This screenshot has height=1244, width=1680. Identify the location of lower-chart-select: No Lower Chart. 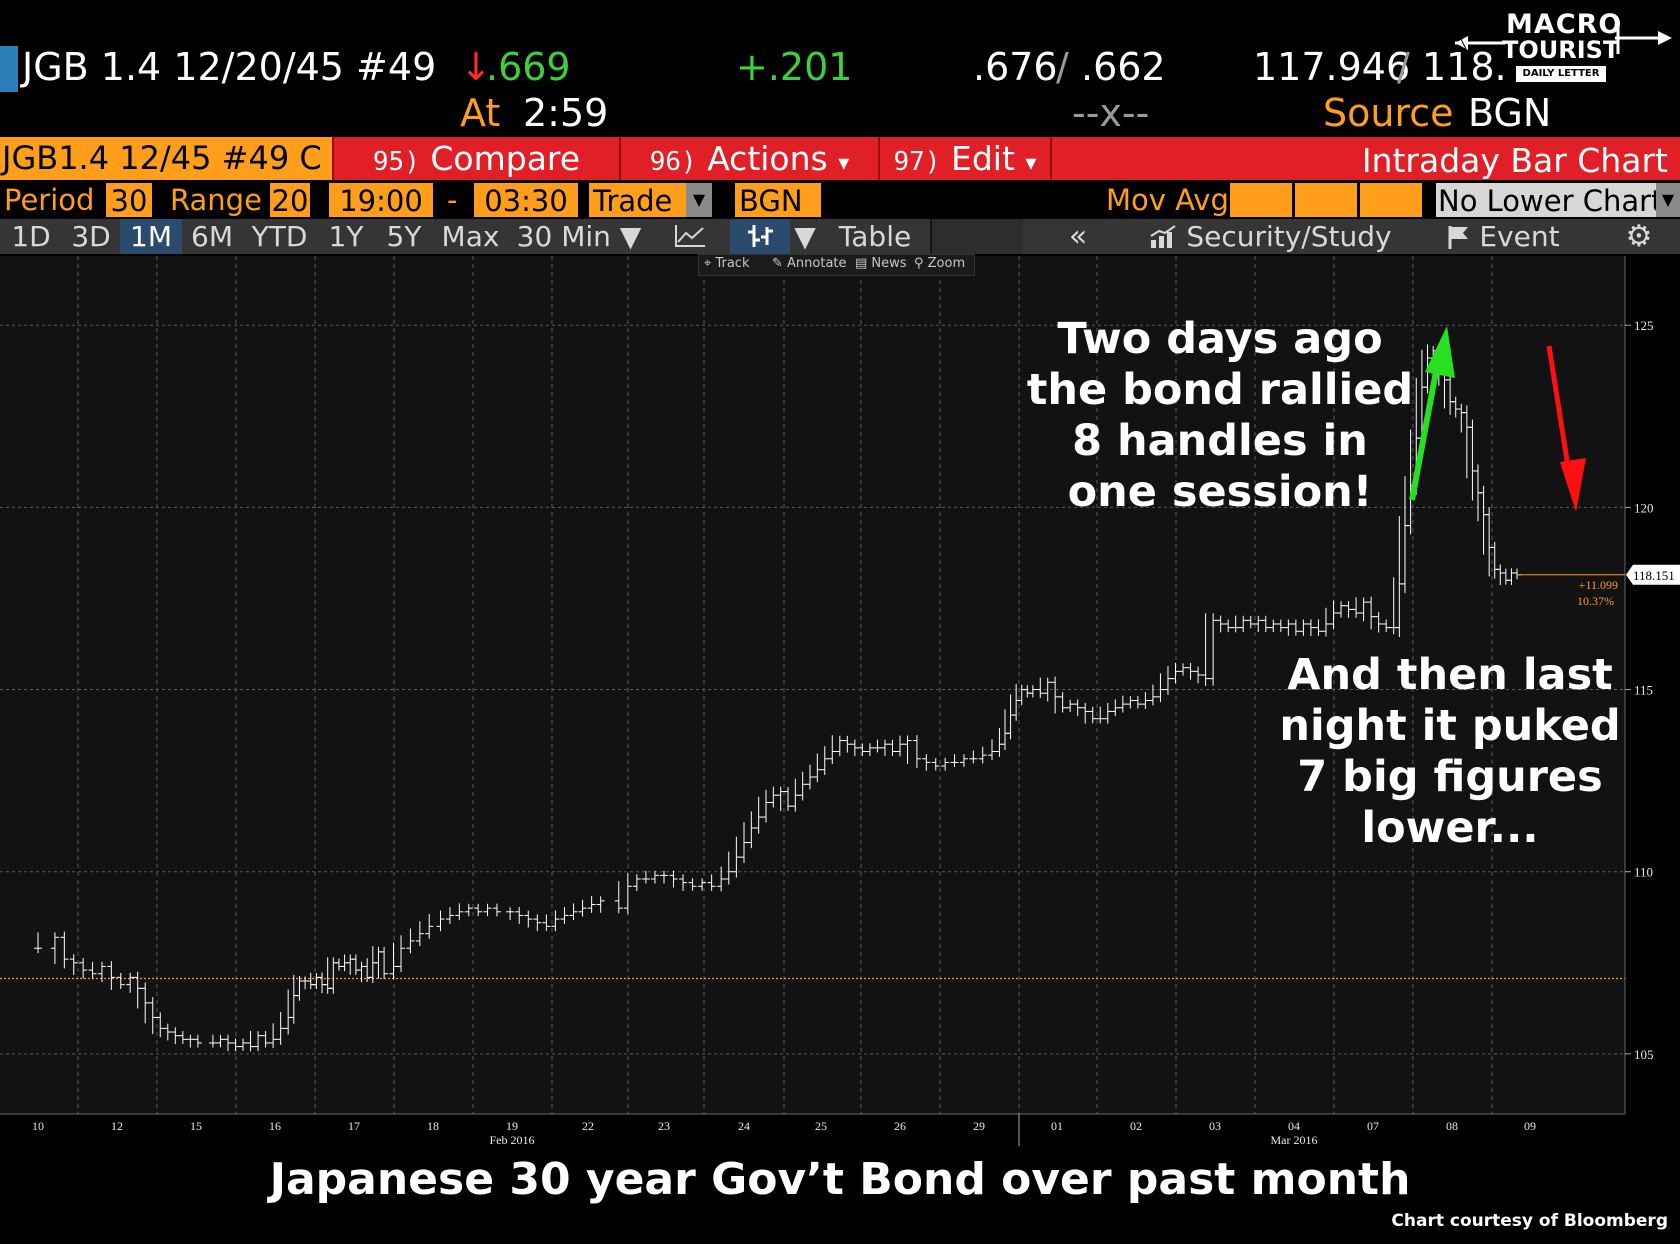
(1549, 200).